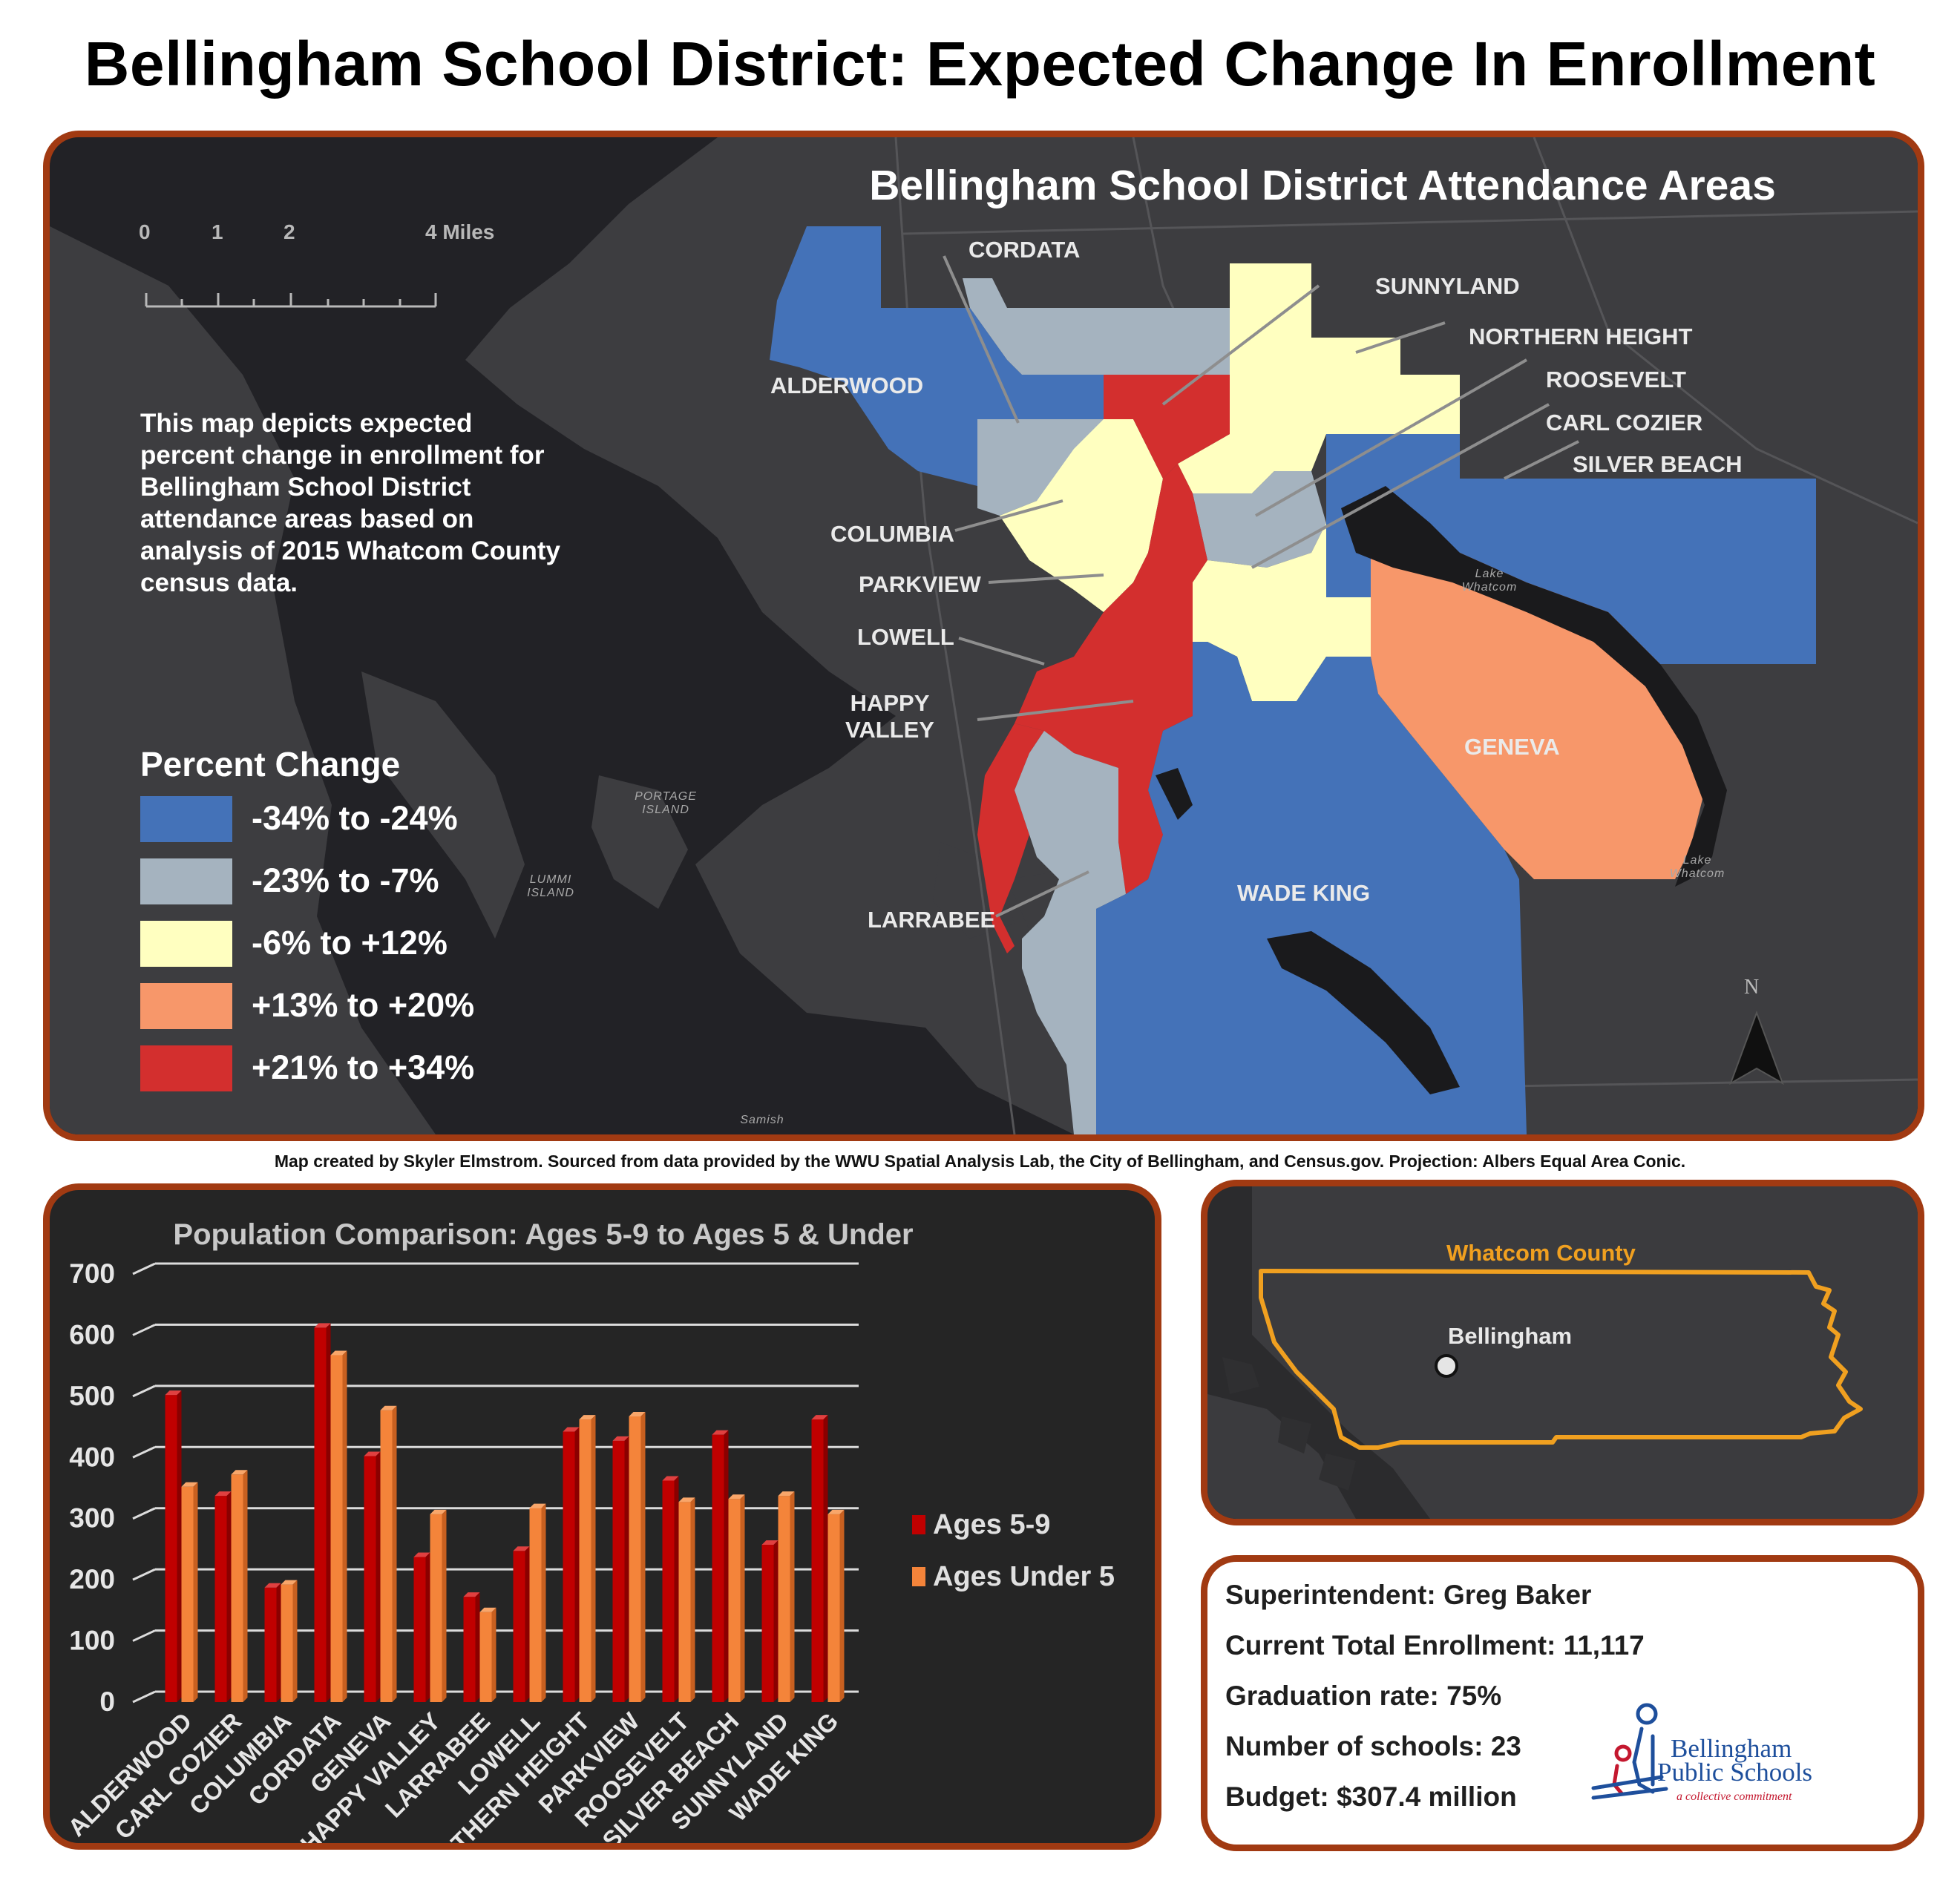  I want to click on y-tick-label: 0, so click(107, 1701).